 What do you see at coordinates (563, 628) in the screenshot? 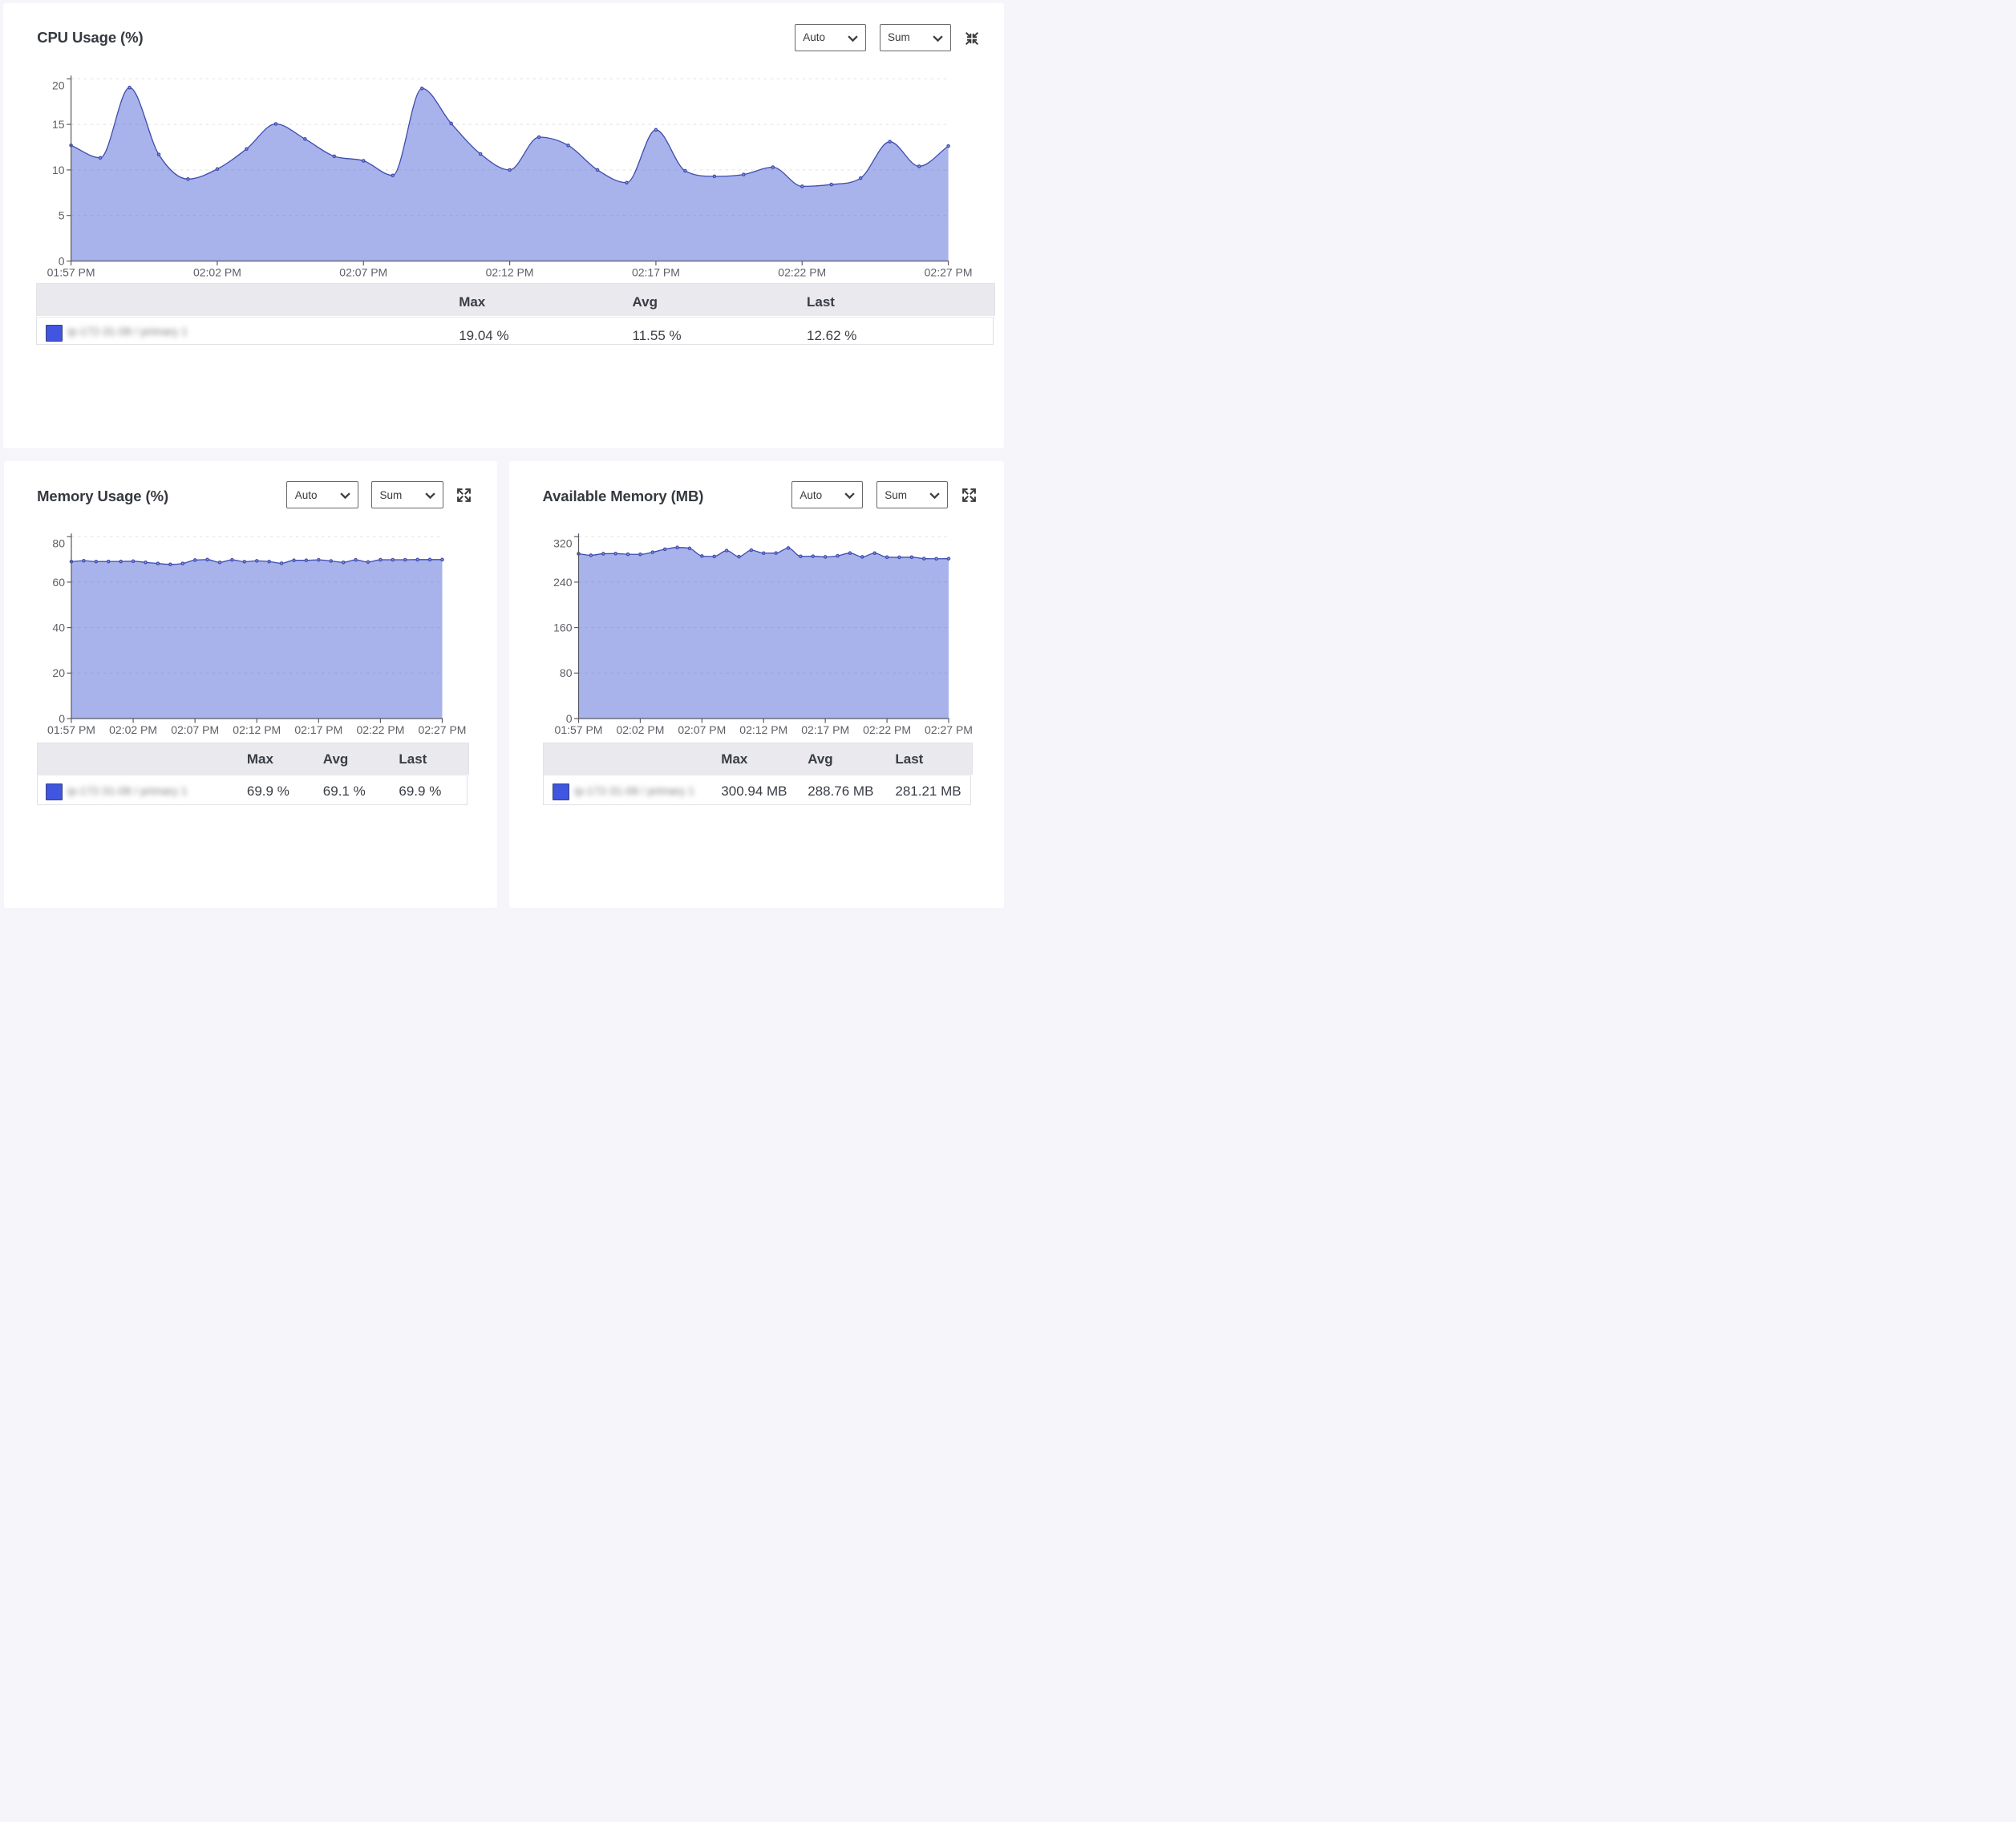
I see `svg-text: 160` at bounding box center [563, 628].